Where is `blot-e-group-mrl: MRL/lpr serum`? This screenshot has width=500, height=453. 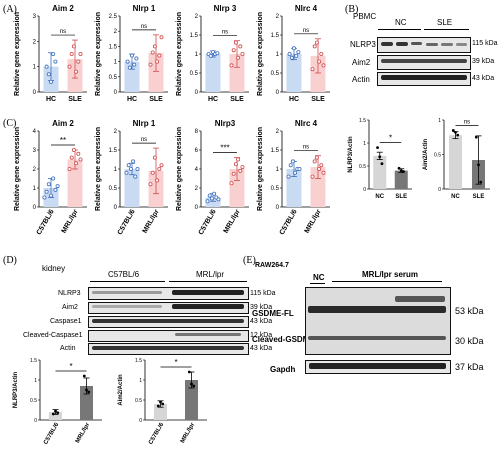 blot-e-group-mrl: MRL/lpr serum is located at coordinates (390, 274).